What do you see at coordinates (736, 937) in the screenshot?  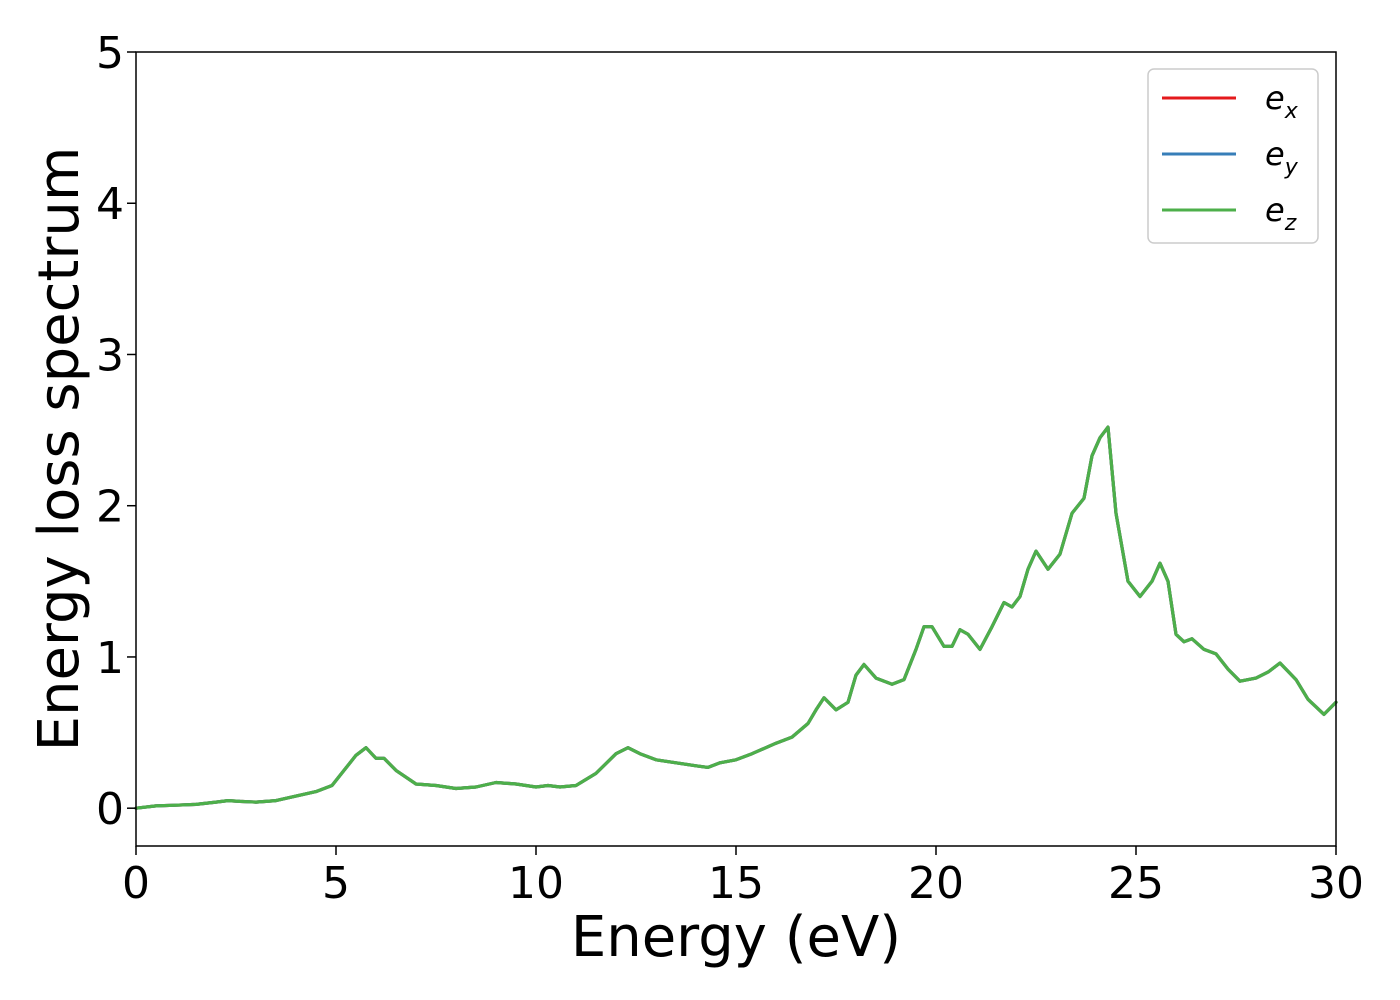 I see `x-axis-title: Energy (eV)` at bounding box center [736, 937].